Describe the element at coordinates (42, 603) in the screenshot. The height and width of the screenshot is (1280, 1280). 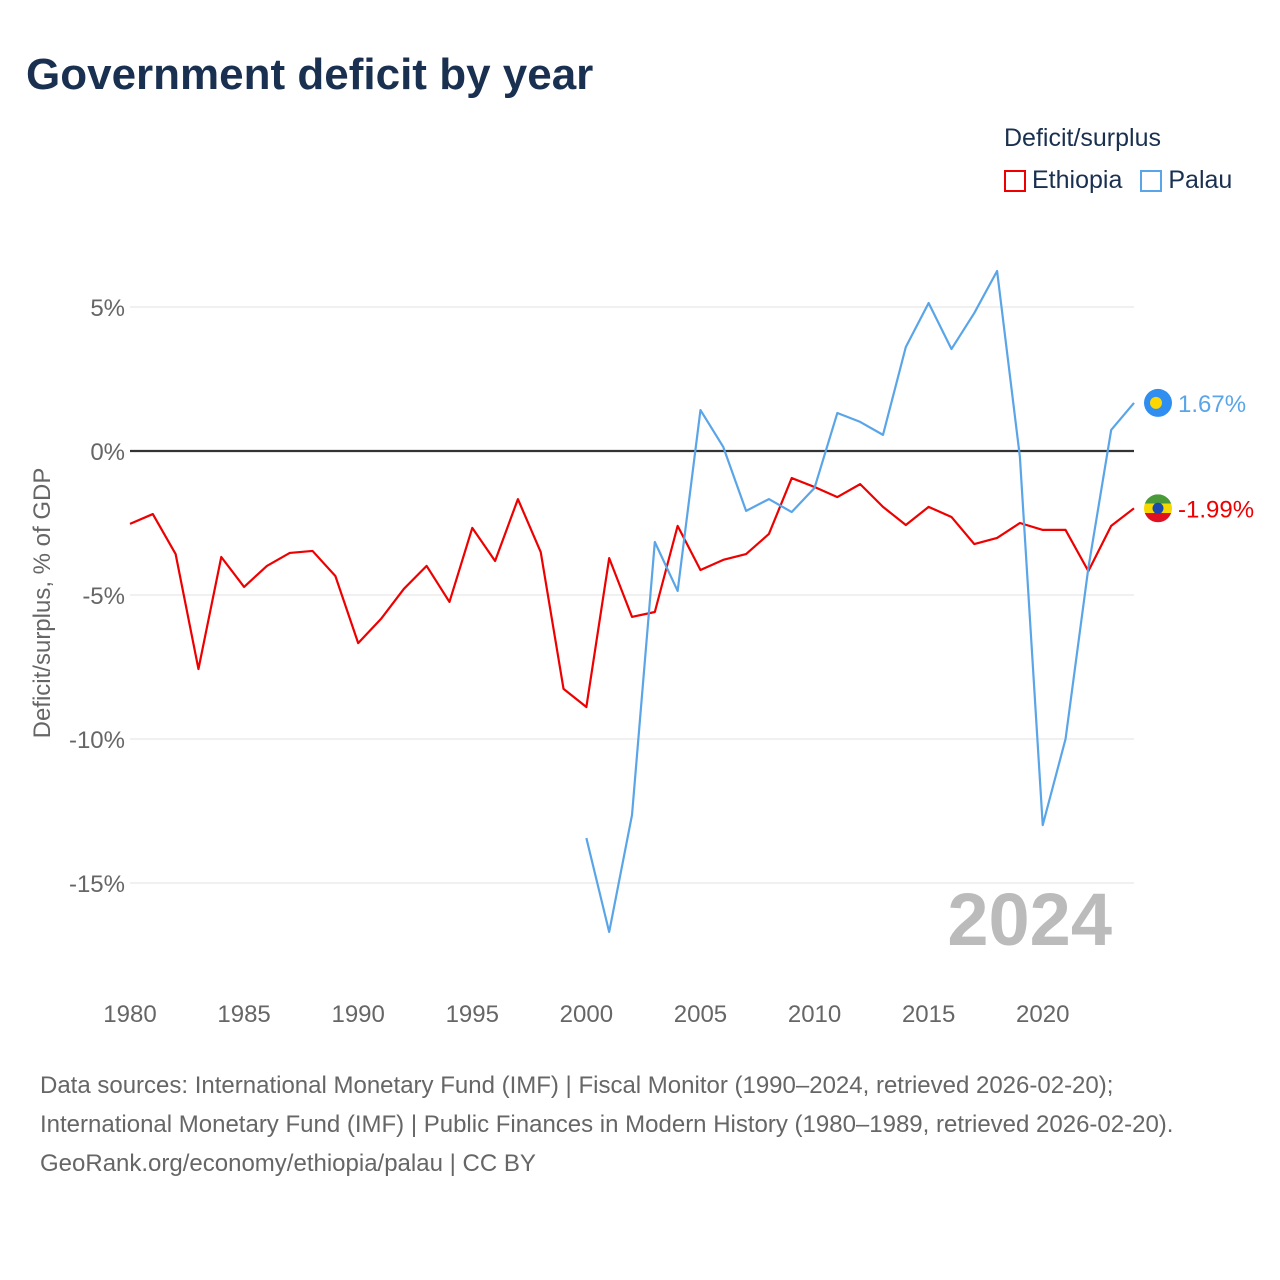
I see `y-axis-label: Deficit/surplus, % of GDP` at that location.